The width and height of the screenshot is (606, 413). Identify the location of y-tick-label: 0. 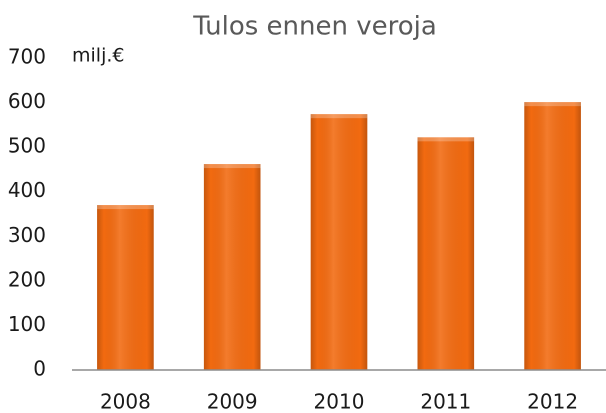
(39, 369).